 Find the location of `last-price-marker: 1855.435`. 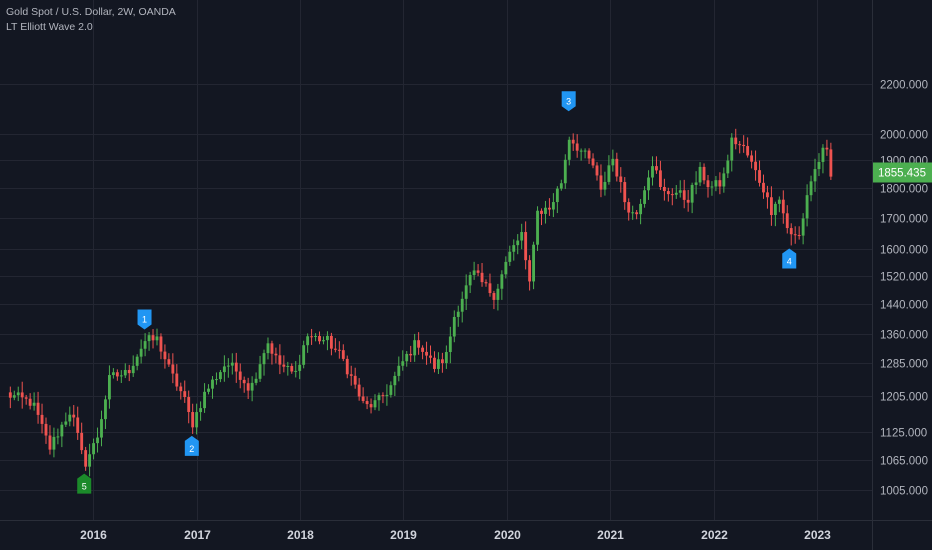

last-price-marker: 1855.435 is located at coordinates (902, 172).